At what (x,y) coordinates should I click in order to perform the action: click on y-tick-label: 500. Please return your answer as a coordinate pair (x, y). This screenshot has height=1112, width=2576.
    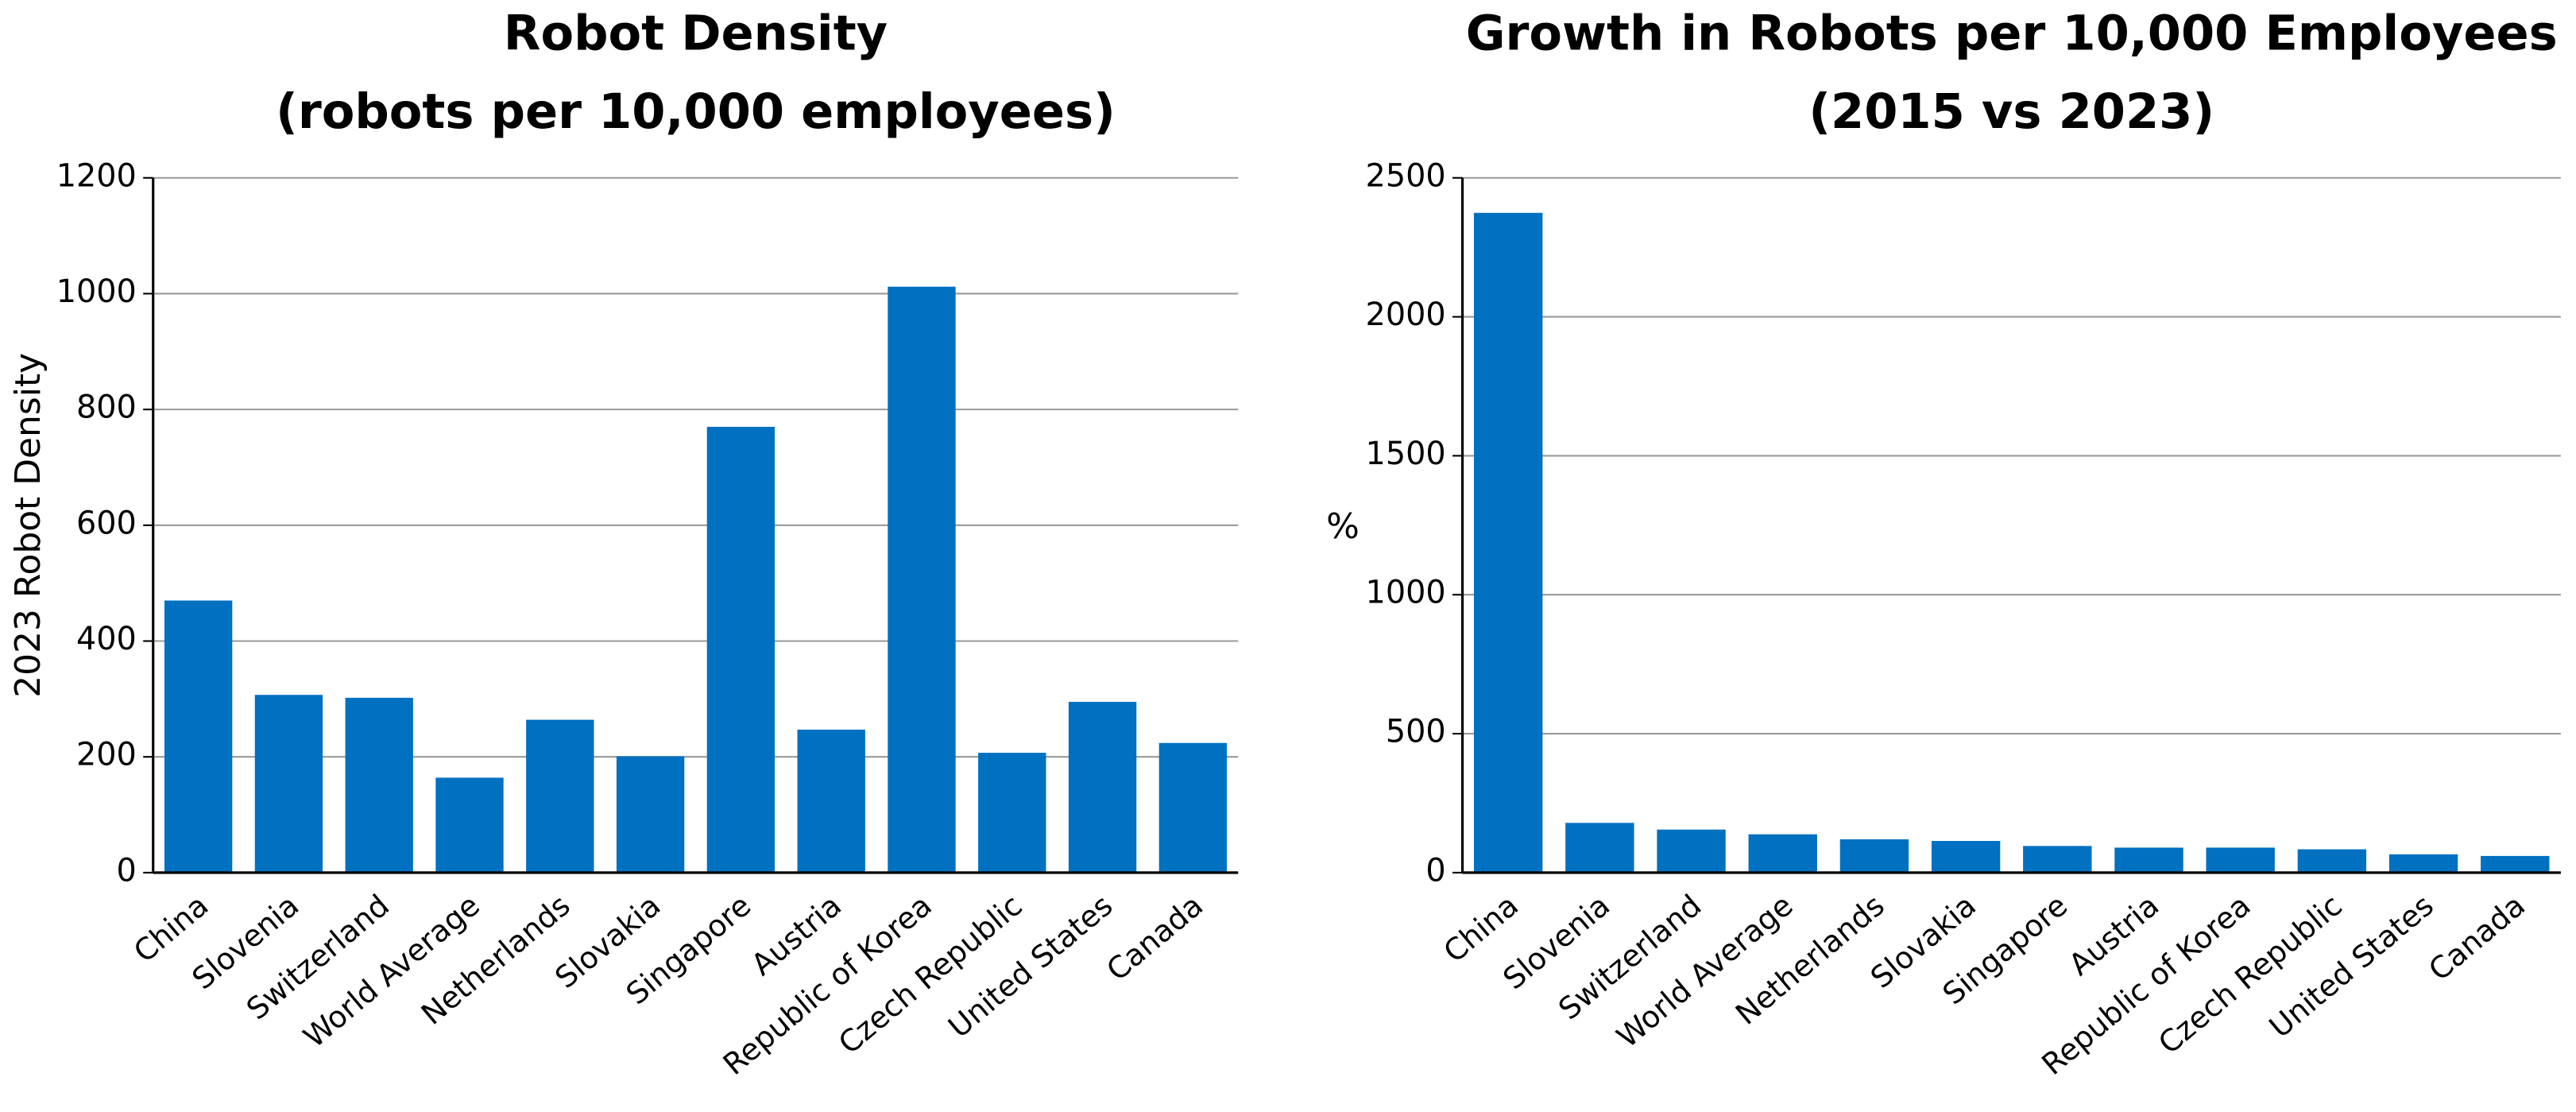
    Looking at the image, I should click on (1416, 732).